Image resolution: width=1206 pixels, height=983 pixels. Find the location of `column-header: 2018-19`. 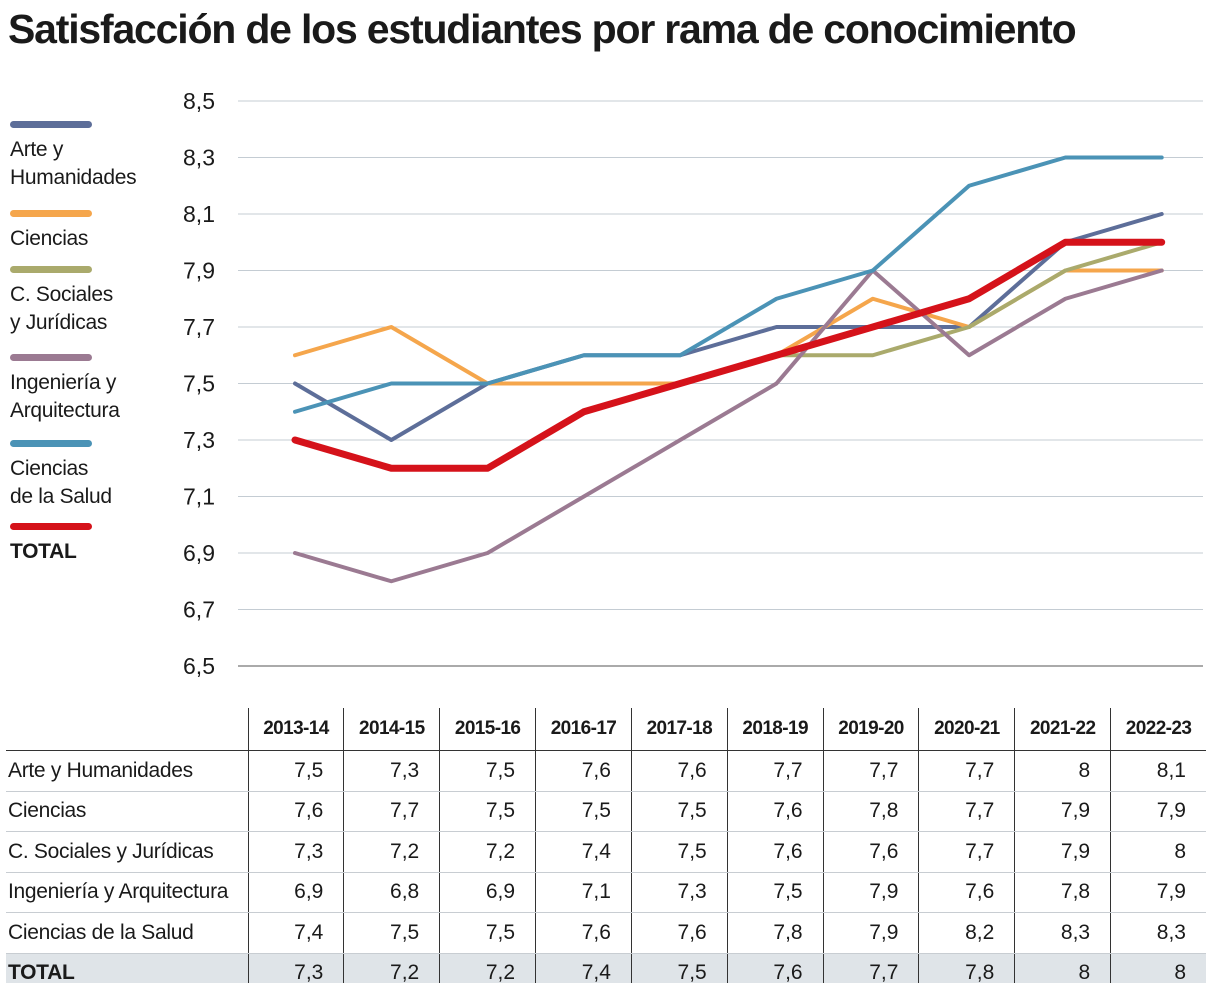

column-header: 2018-19 is located at coordinates (775, 729).